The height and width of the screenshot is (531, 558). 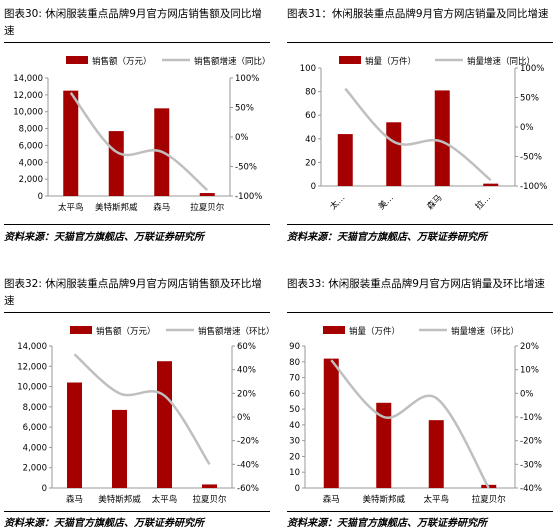 What do you see at coordinates (133, 292) in the screenshot?
I see `figure-caption: 图表32: 休闲服装重点品牌9月官方网店销售额及环比增速` at bounding box center [133, 292].